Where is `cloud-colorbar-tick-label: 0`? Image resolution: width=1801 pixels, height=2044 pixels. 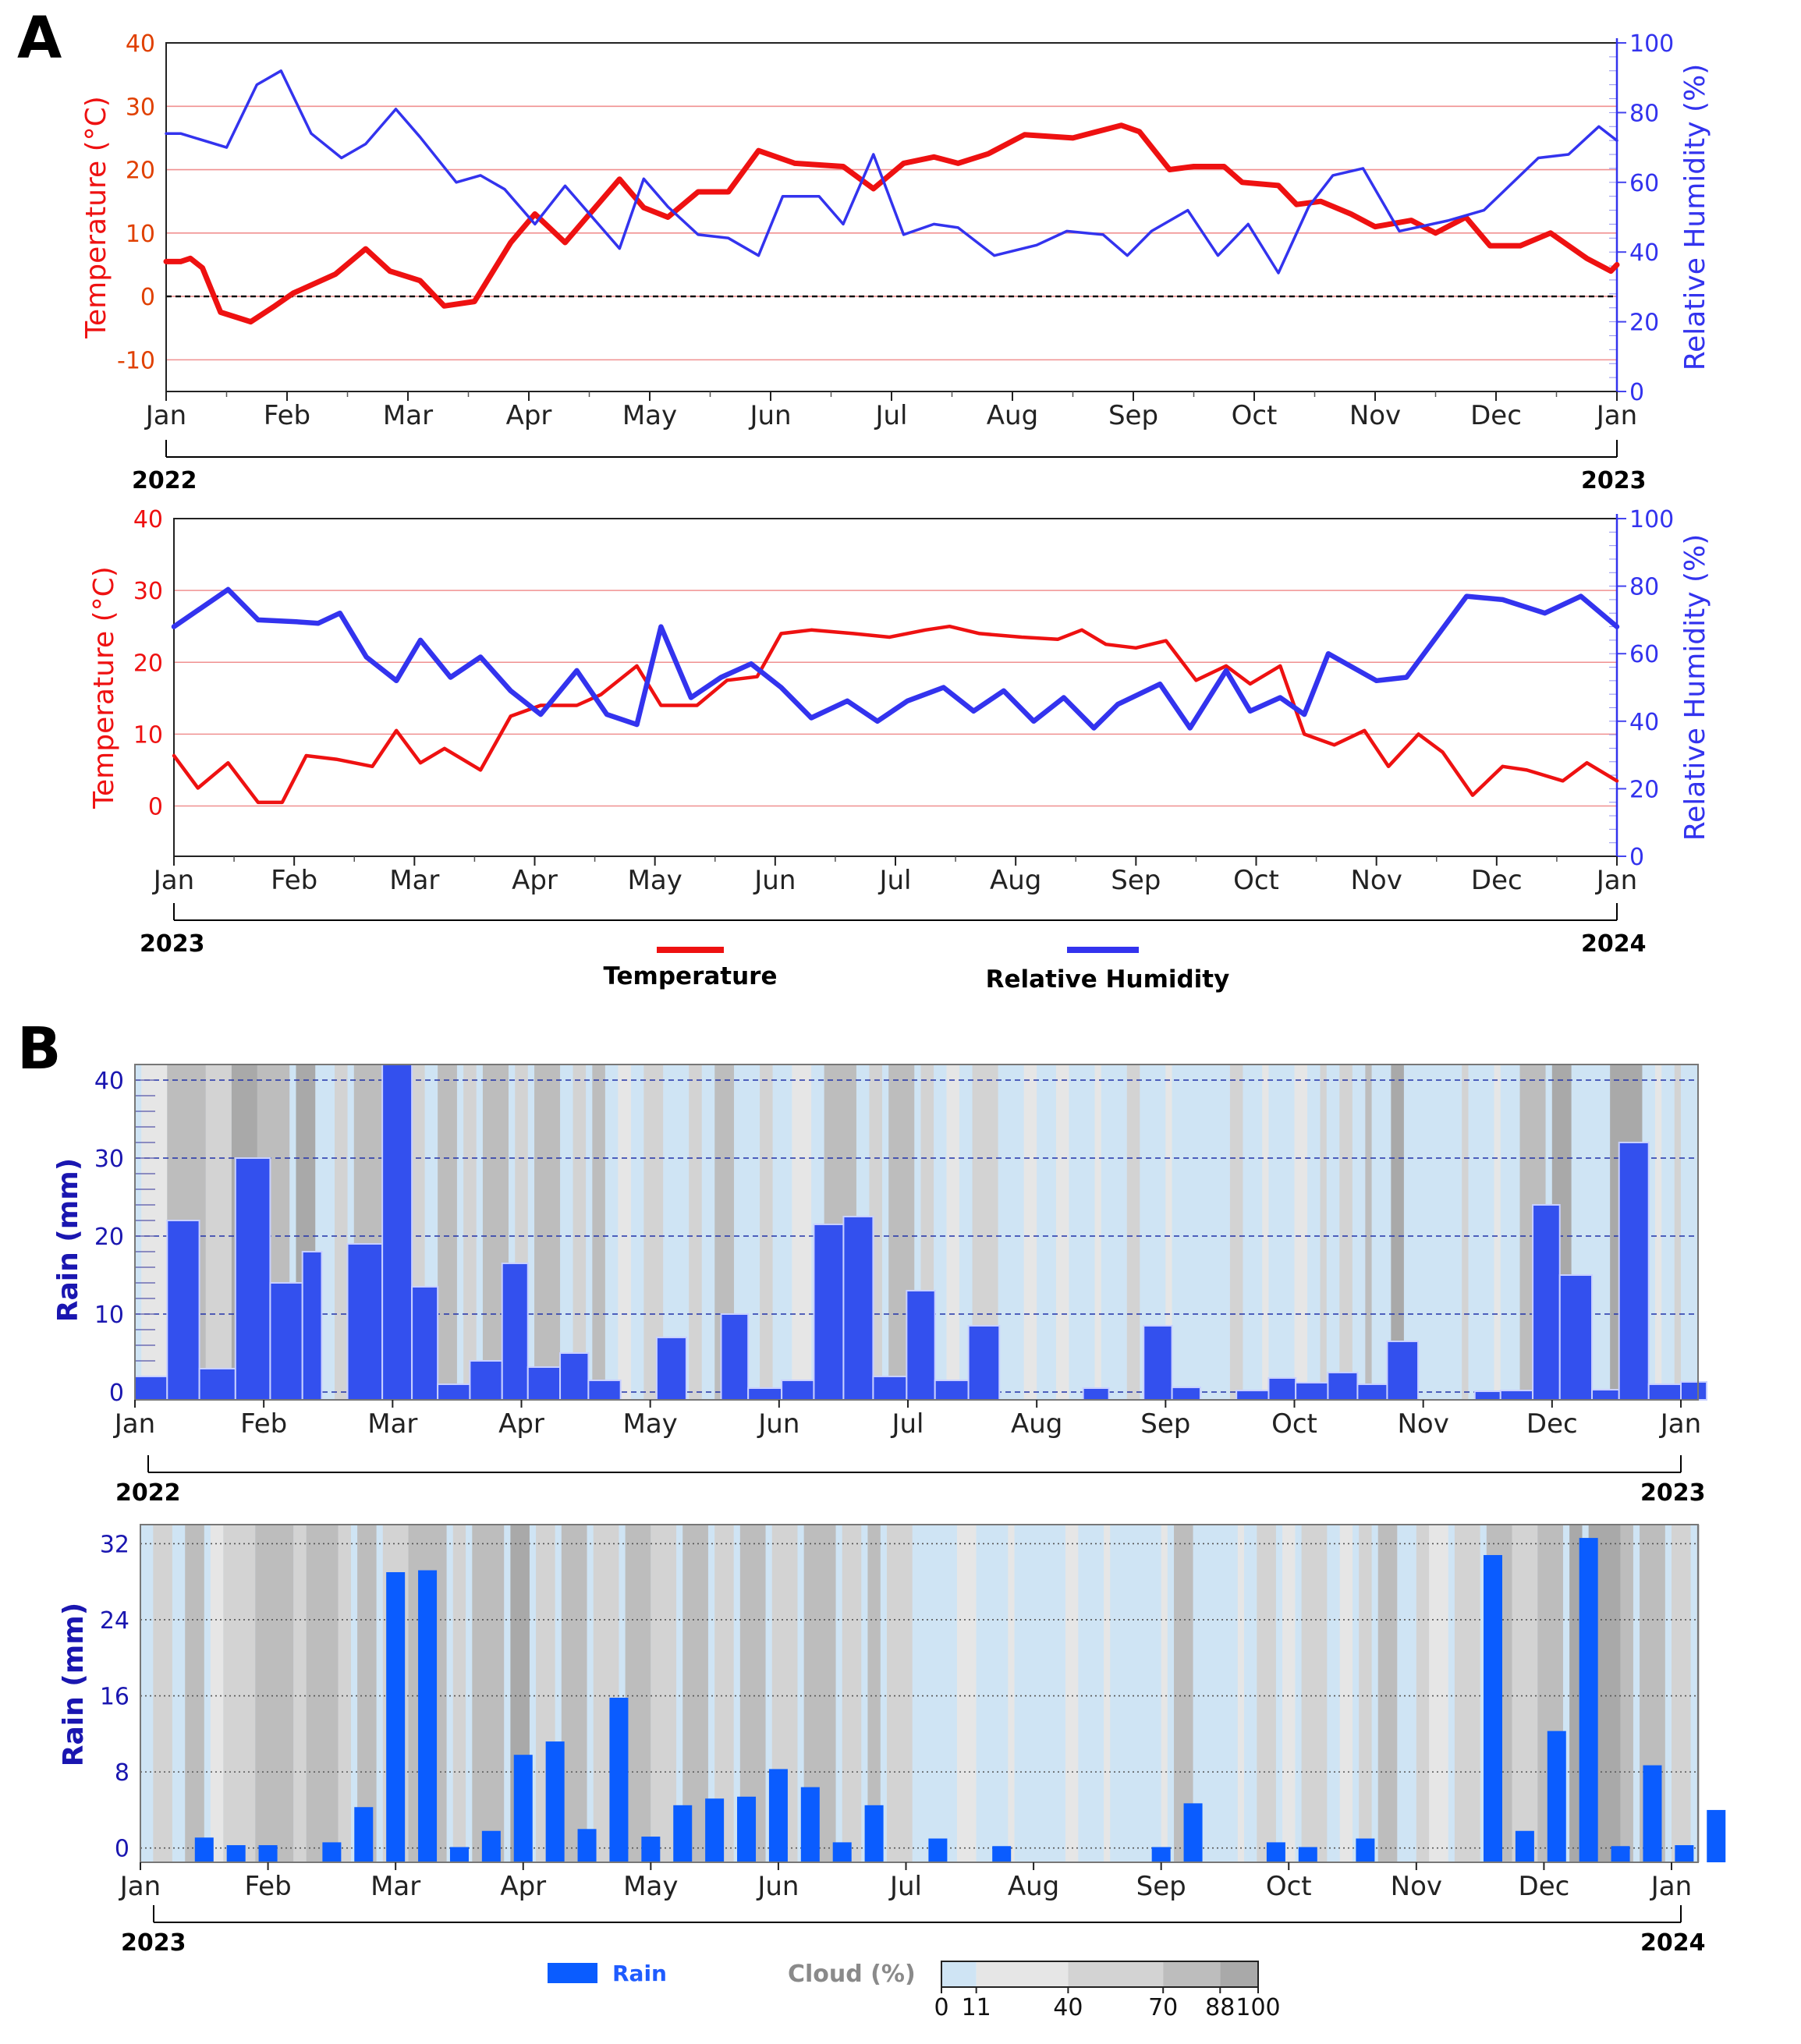
cloud-colorbar-tick-label: 0 is located at coordinates (941, 2007).